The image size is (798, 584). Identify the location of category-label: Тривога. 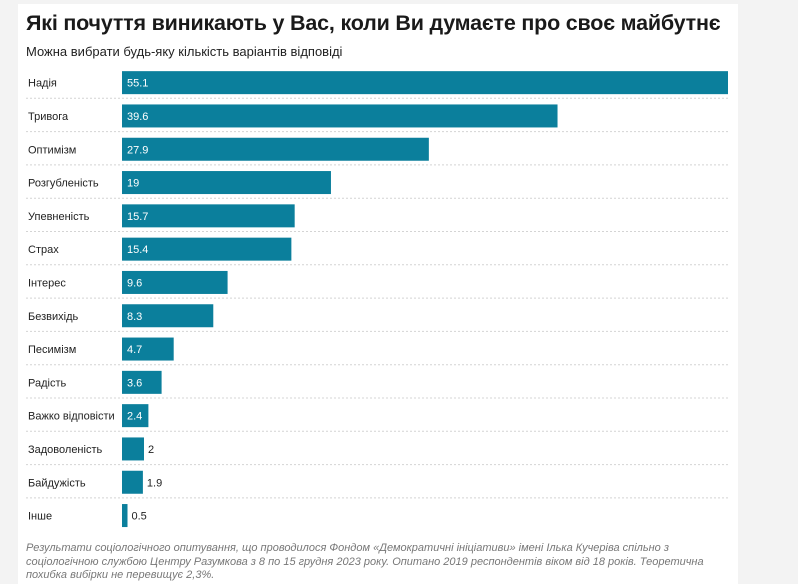
(48, 117).